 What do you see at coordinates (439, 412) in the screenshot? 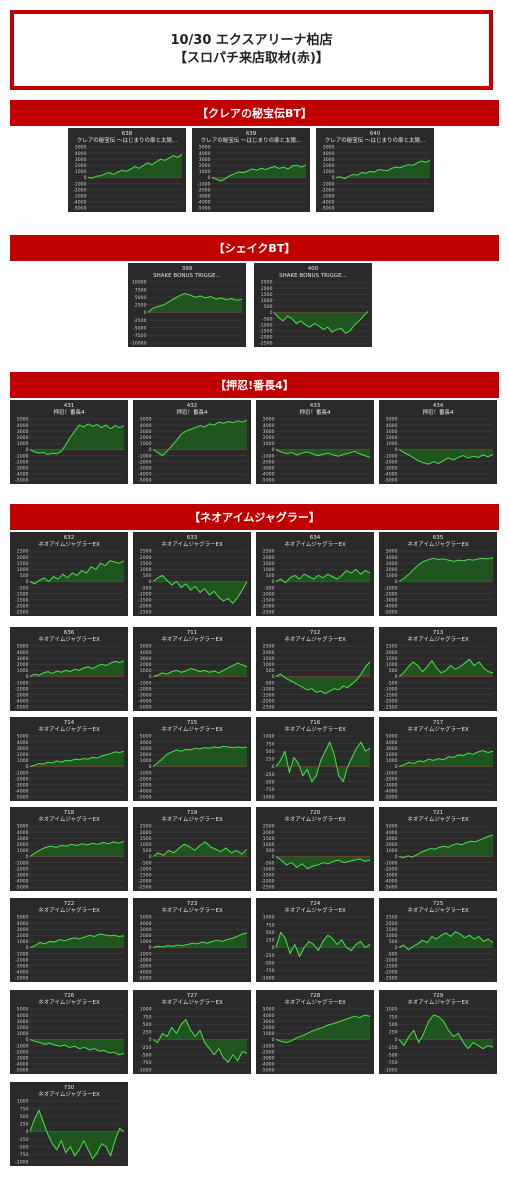
I see `chart-title: 押忍！番長4` at bounding box center [439, 412].